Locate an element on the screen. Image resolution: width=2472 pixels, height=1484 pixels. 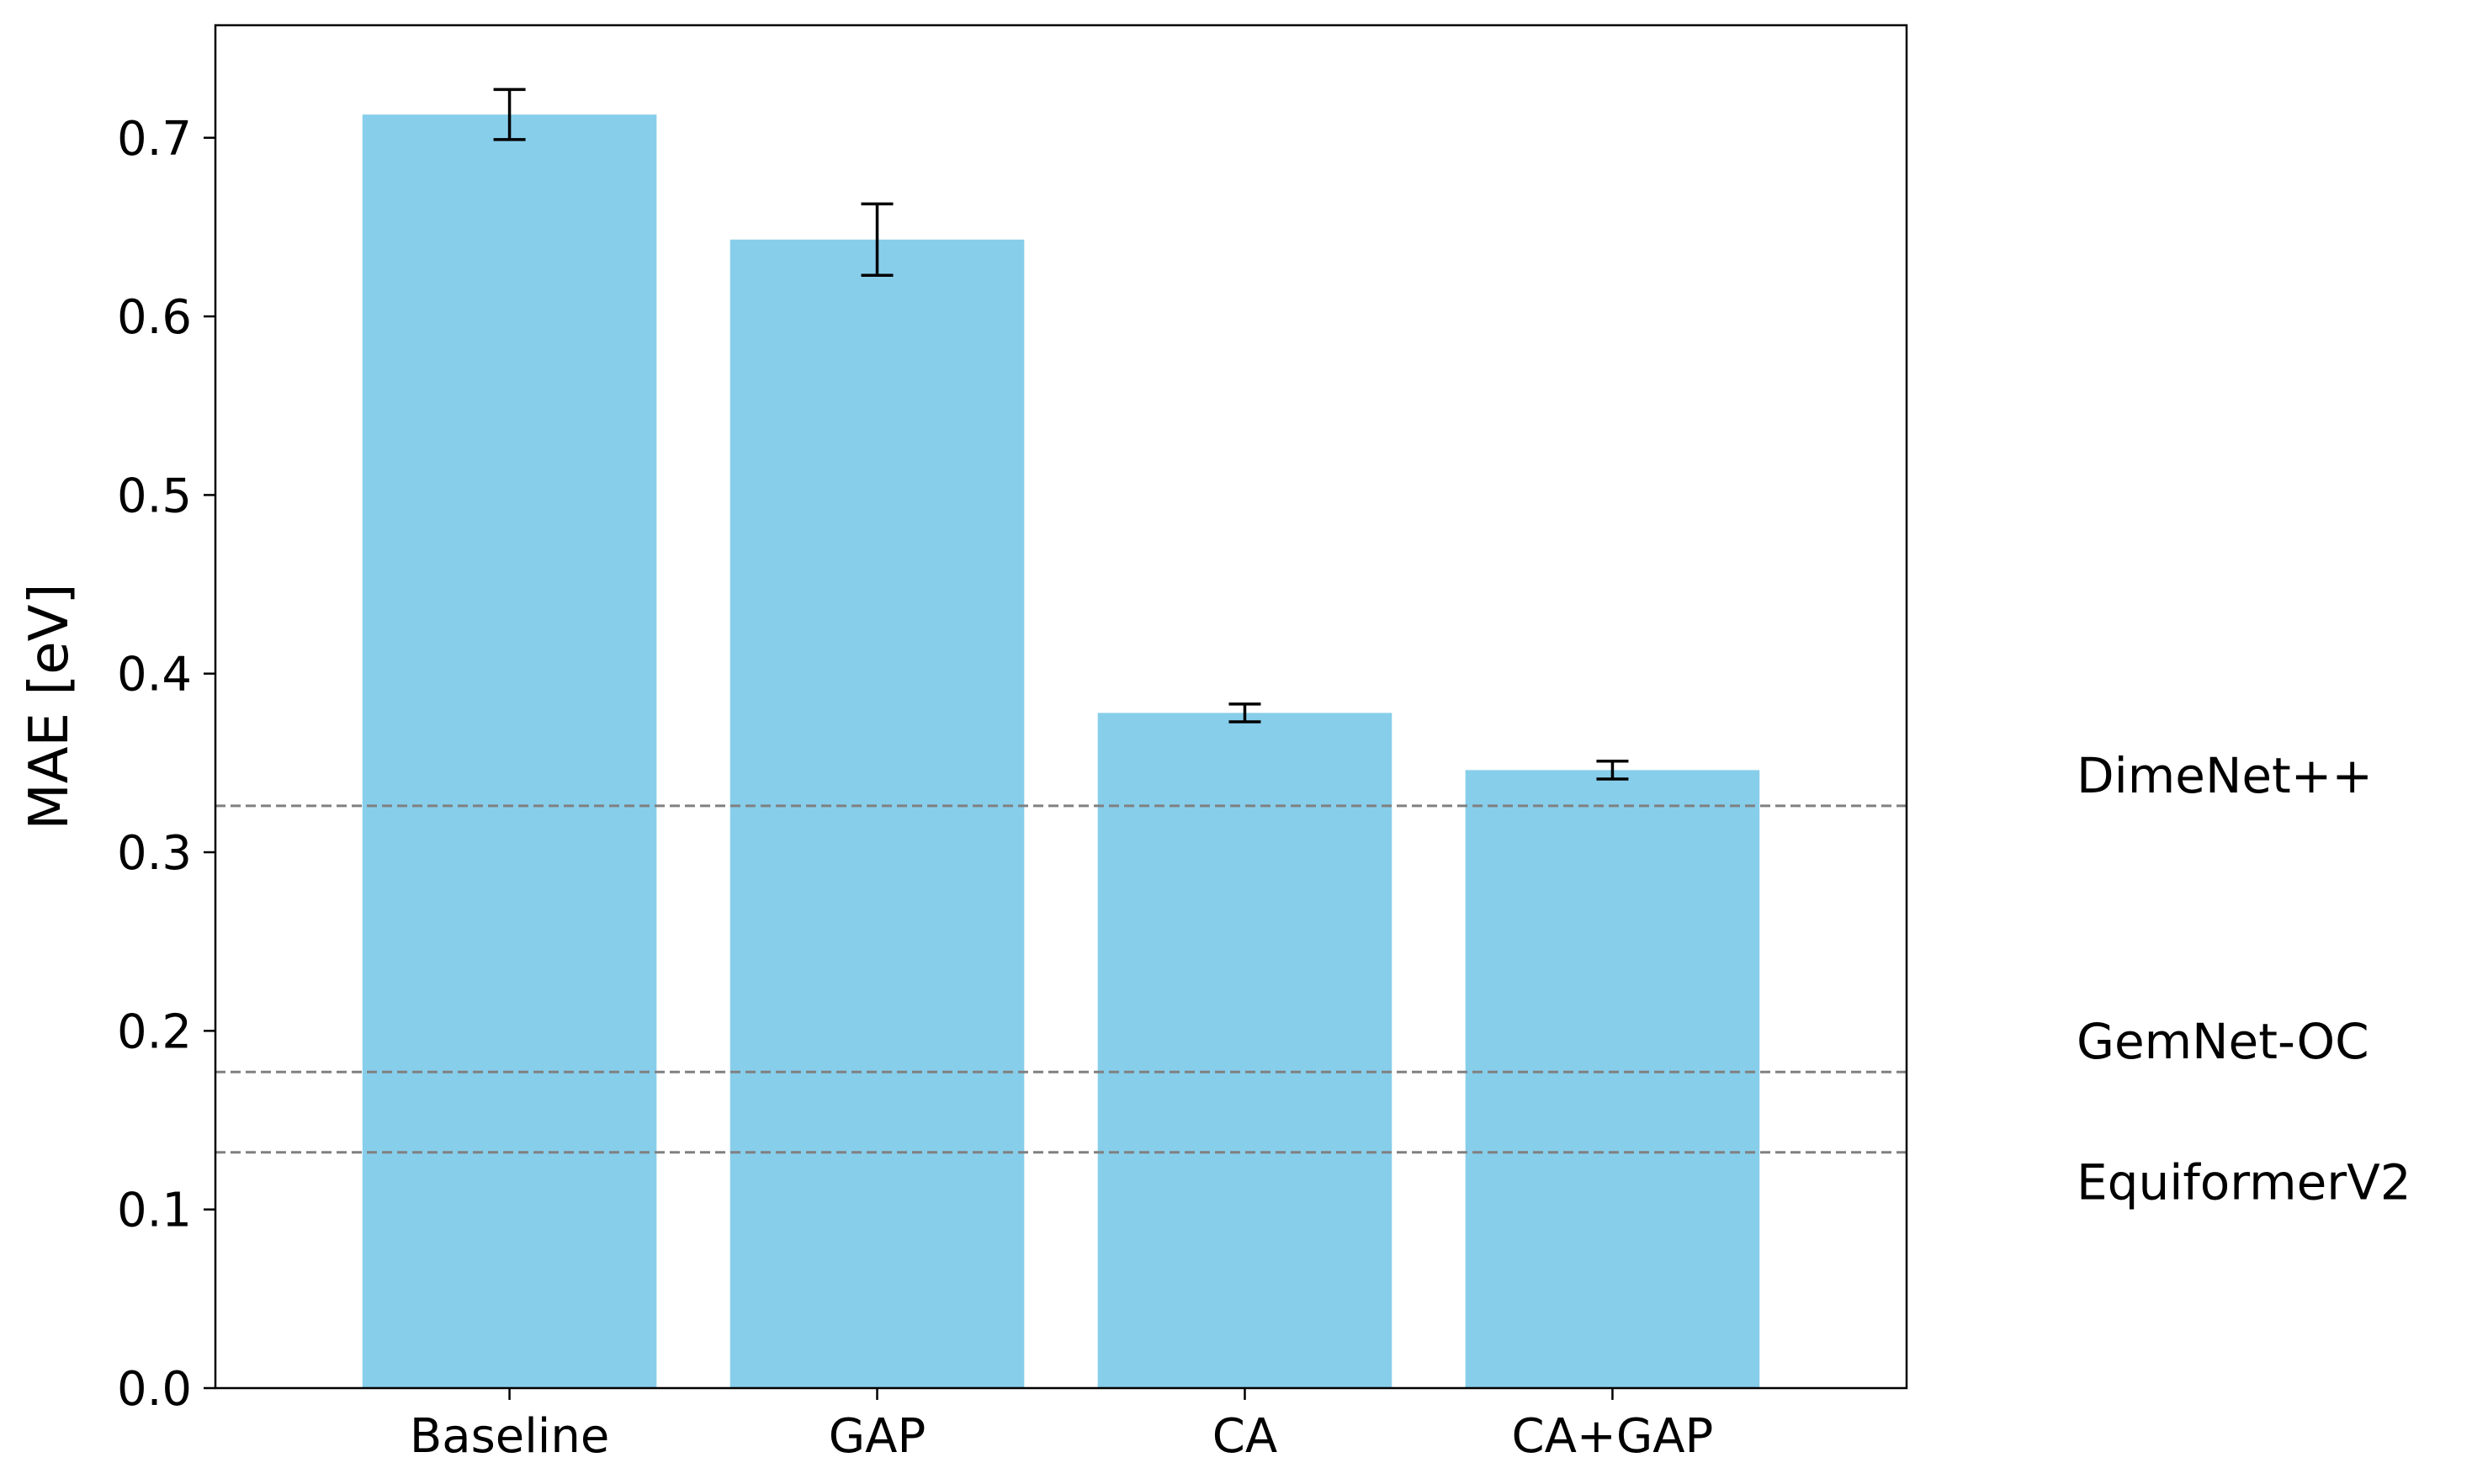
reference-label-gemnet-oc: GemNet-OC is located at coordinates (2223, 1041).